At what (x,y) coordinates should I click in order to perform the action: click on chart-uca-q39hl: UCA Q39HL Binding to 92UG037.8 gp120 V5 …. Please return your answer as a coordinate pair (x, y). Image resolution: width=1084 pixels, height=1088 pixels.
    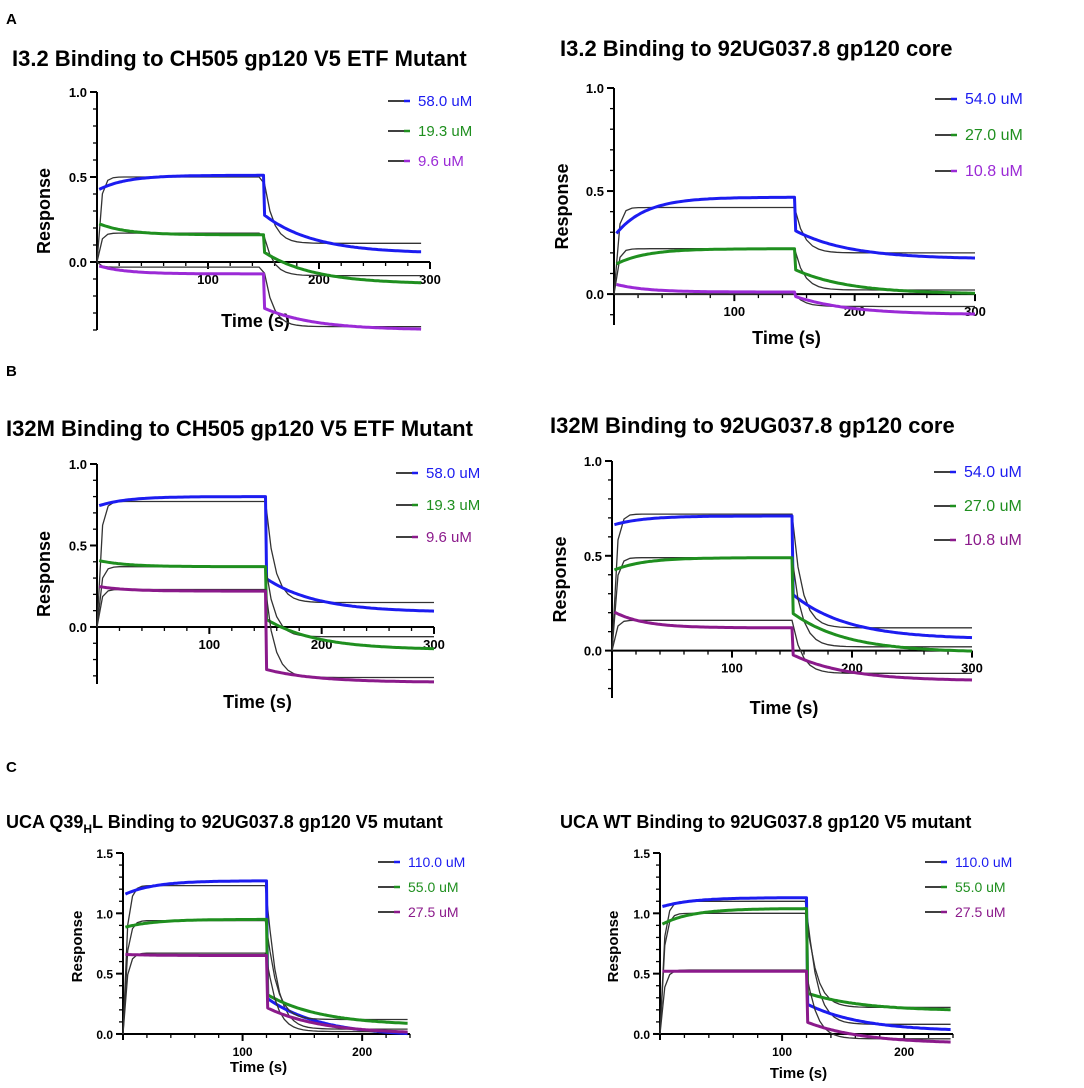
    Looking at the image, I should click on (235, 944).